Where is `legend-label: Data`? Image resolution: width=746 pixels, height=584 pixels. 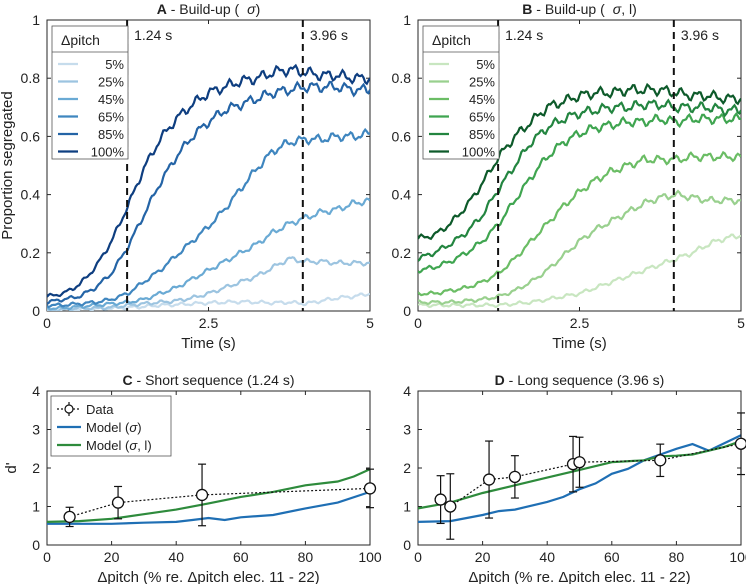 legend-label: Data is located at coordinates (100, 409).